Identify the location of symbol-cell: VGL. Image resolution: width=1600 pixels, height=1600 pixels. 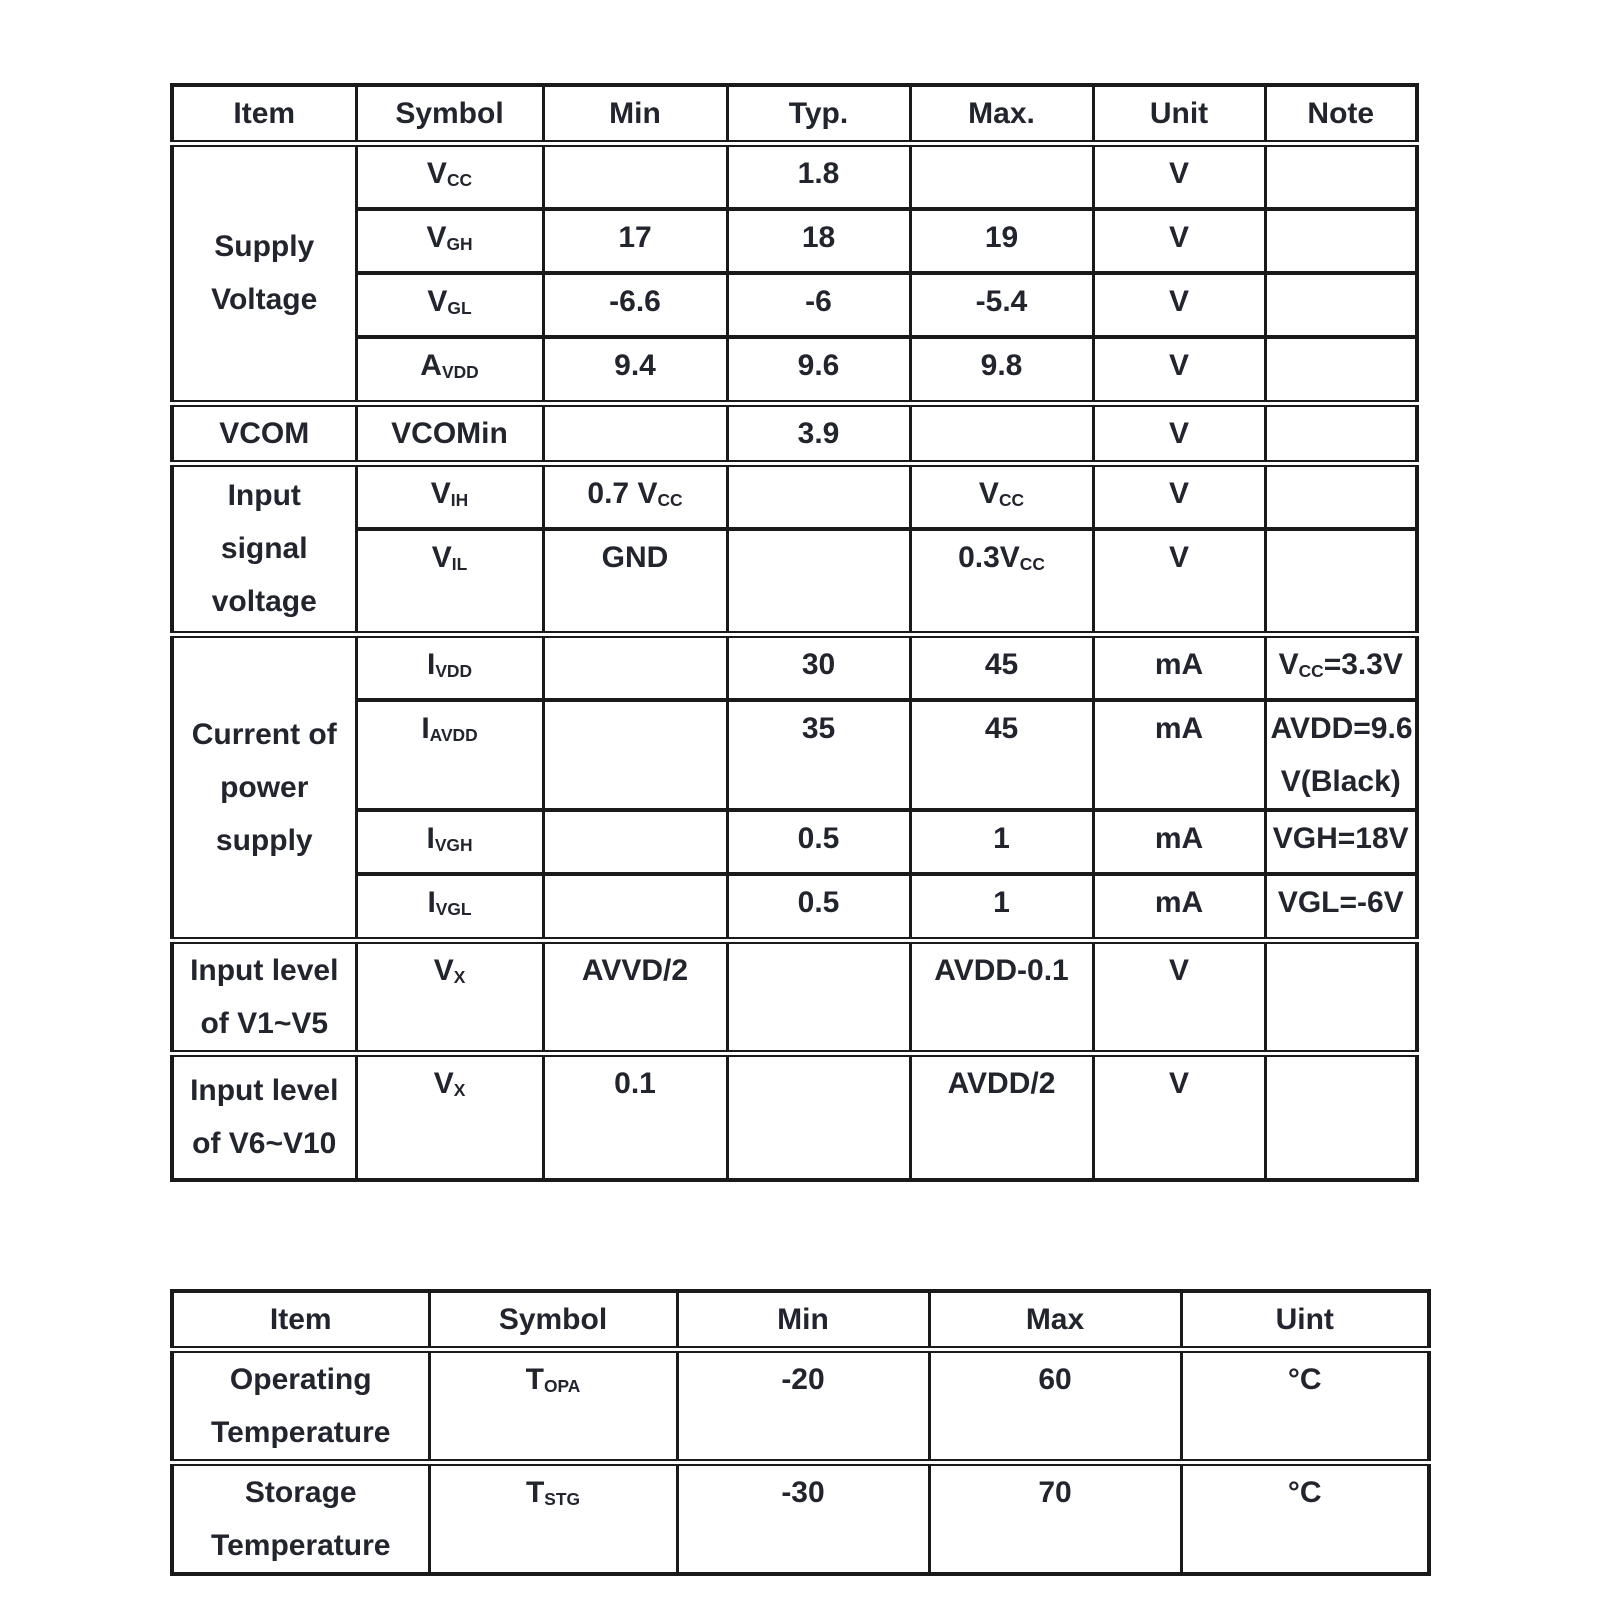
(449, 305).